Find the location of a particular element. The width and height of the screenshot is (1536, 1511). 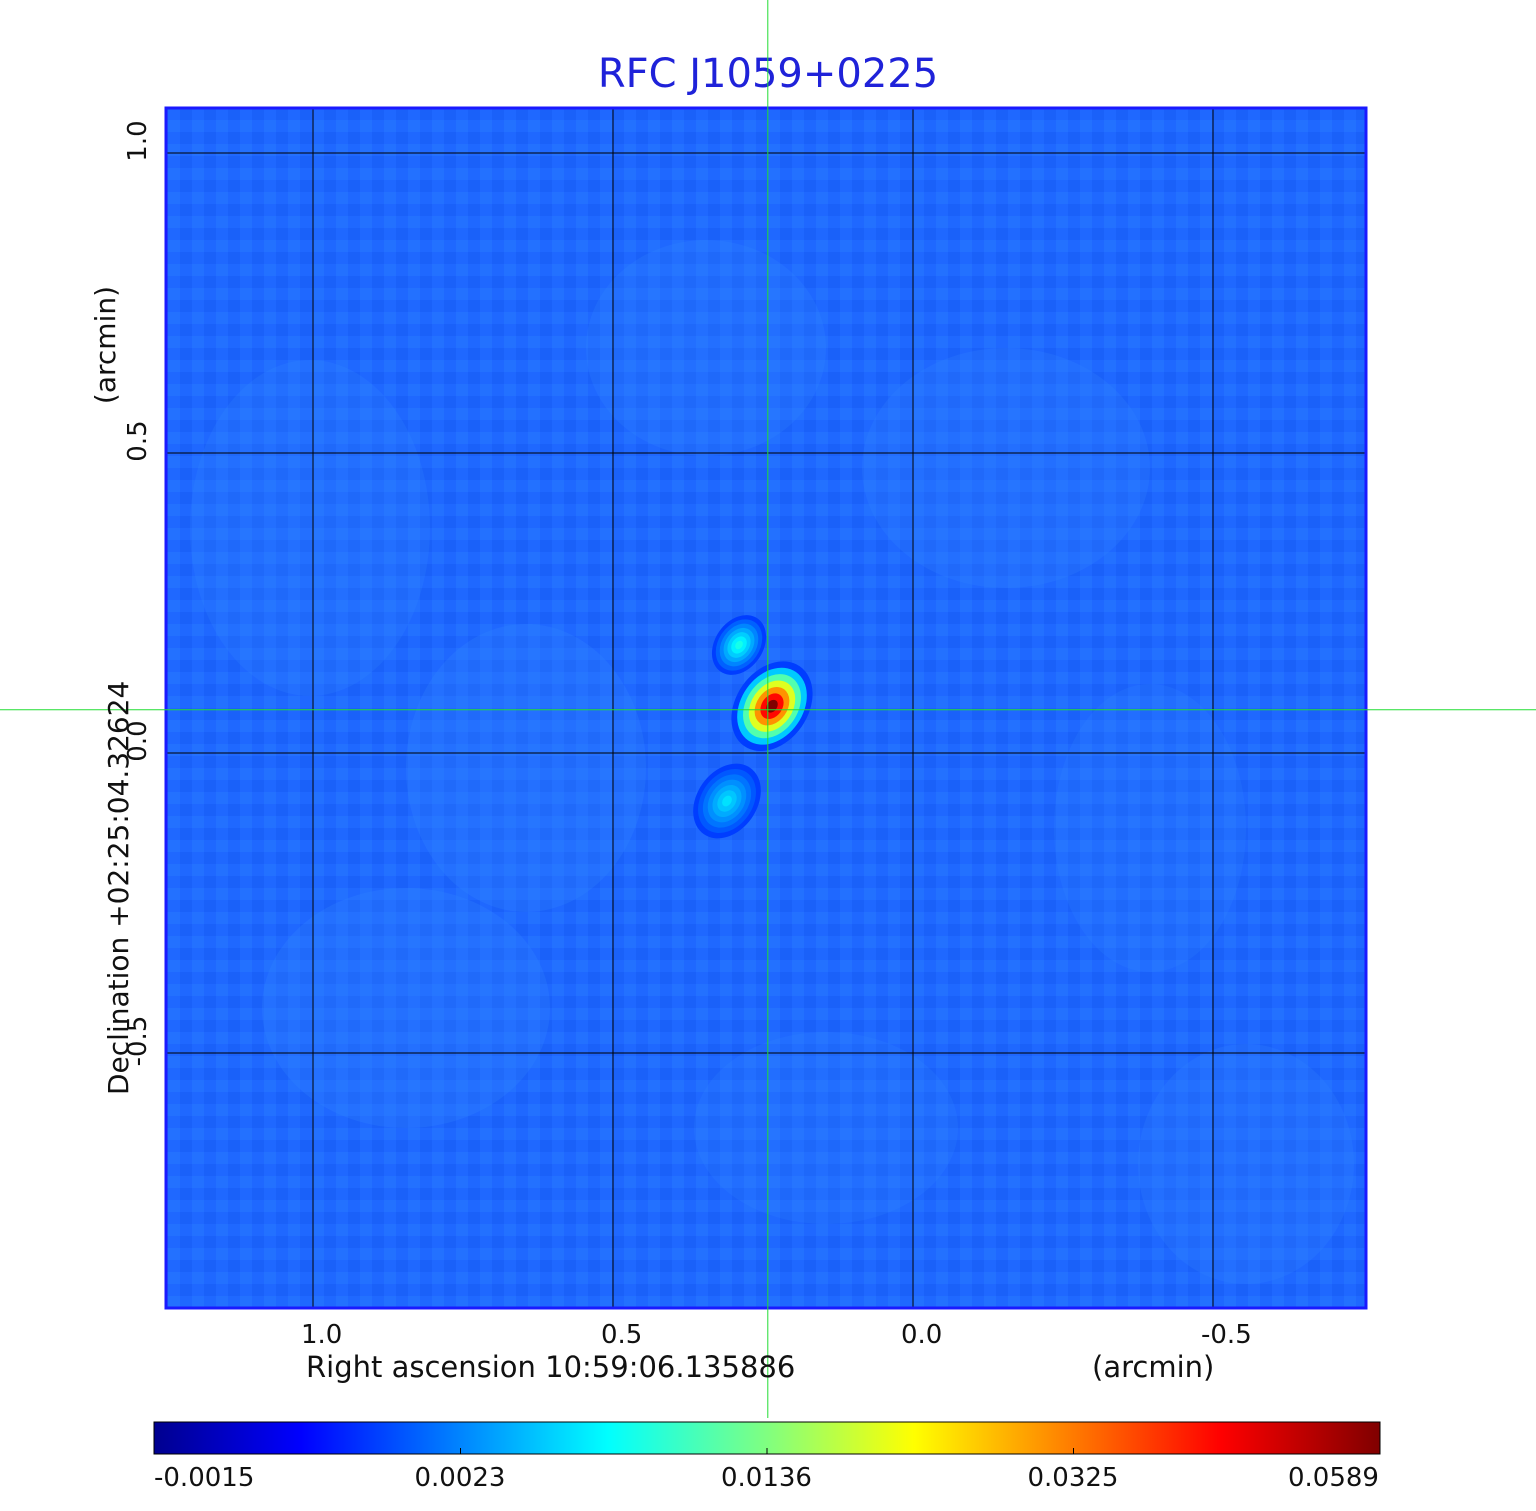

colorbar-tick-label: 0.0325 is located at coordinates (1073, 1478).